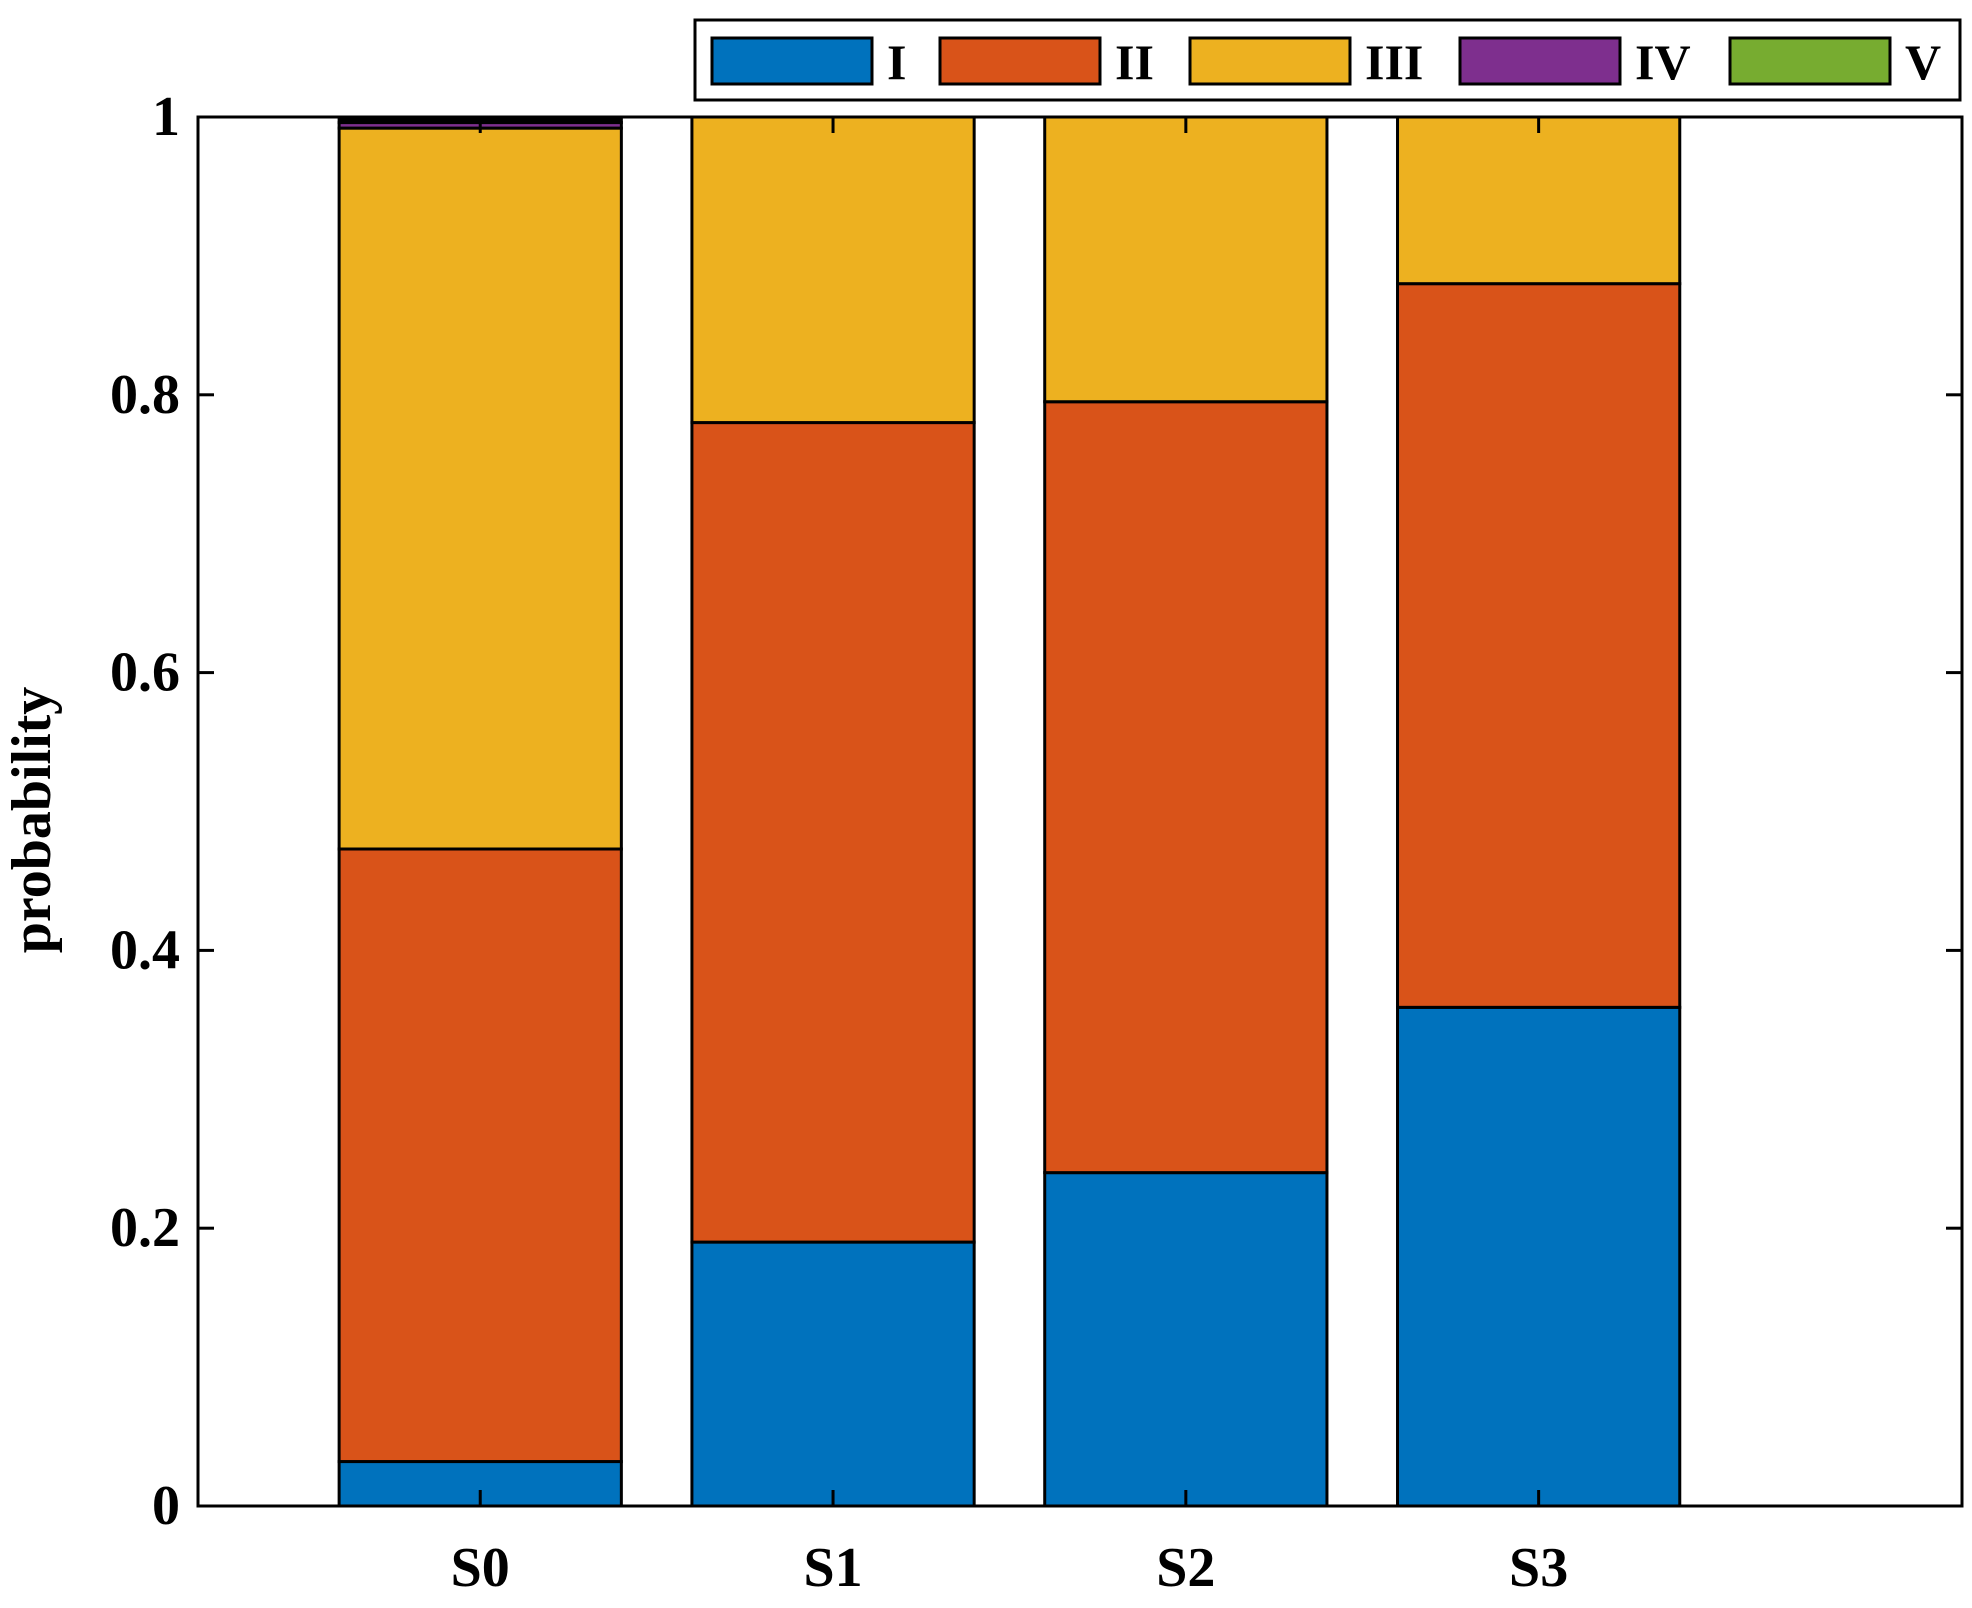 The height and width of the screenshot is (1608, 1972). Describe the element at coordinates (1538, 1568) in the screenshot. I see `x-tick-label-s3: S3` at that location.